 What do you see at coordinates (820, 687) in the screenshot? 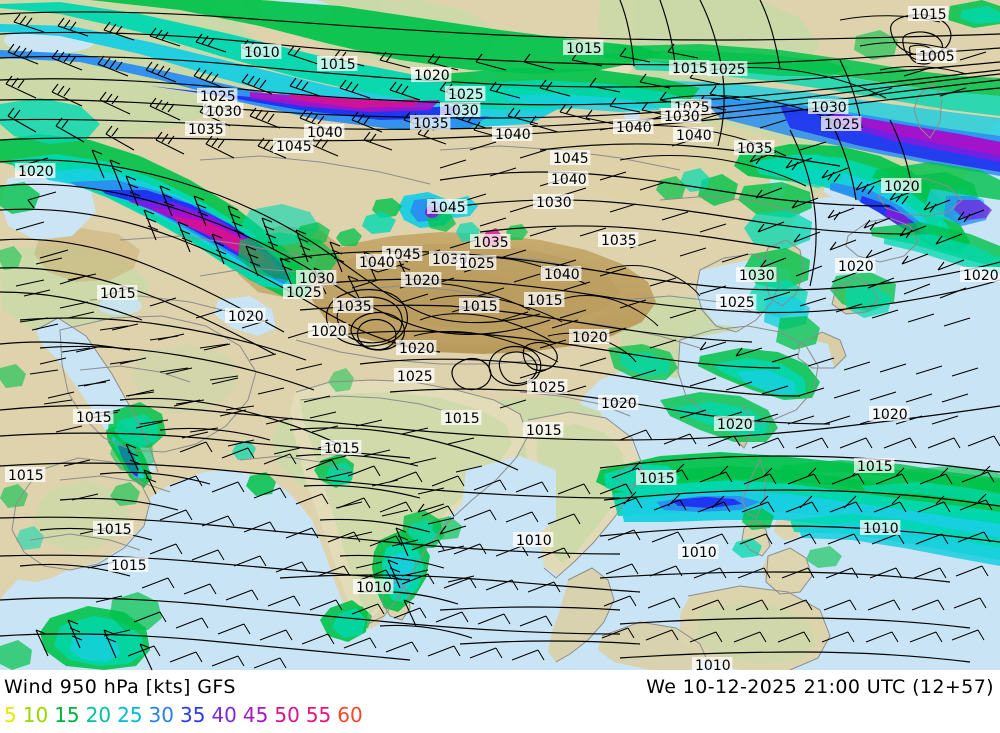
I see `run-valid-time-label: We 10-12-2025 21:00 UTC (12+57)` at bounding box center [820, 687].